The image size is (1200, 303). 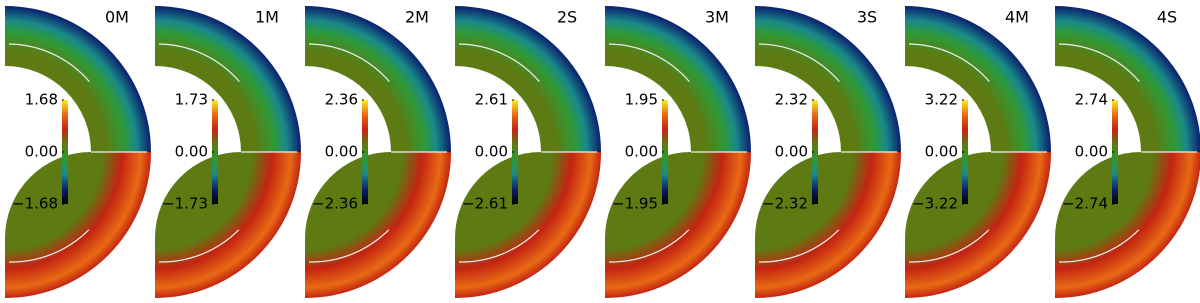 What do you see at coordinates (1167, 17) in the screenshot?
I see `panel-title: 4S` at bounding box center [1167, 17].